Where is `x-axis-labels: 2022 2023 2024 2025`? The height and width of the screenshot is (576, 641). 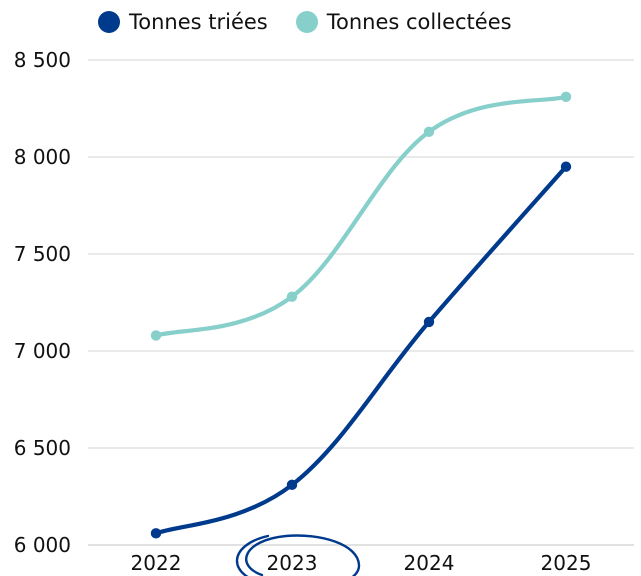
x-axis-labels: 2022 2023 2024 2025 is located at coordinates (361, 563).